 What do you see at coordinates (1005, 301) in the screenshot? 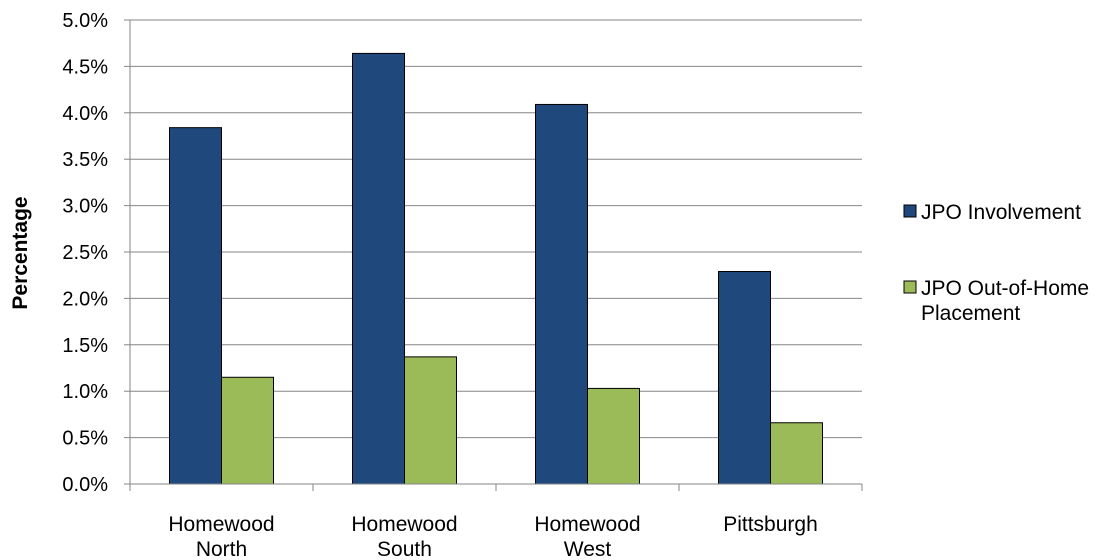
I see `legend-label: JPO Out-of-Home Placement` at bounding box center [1005, 301].